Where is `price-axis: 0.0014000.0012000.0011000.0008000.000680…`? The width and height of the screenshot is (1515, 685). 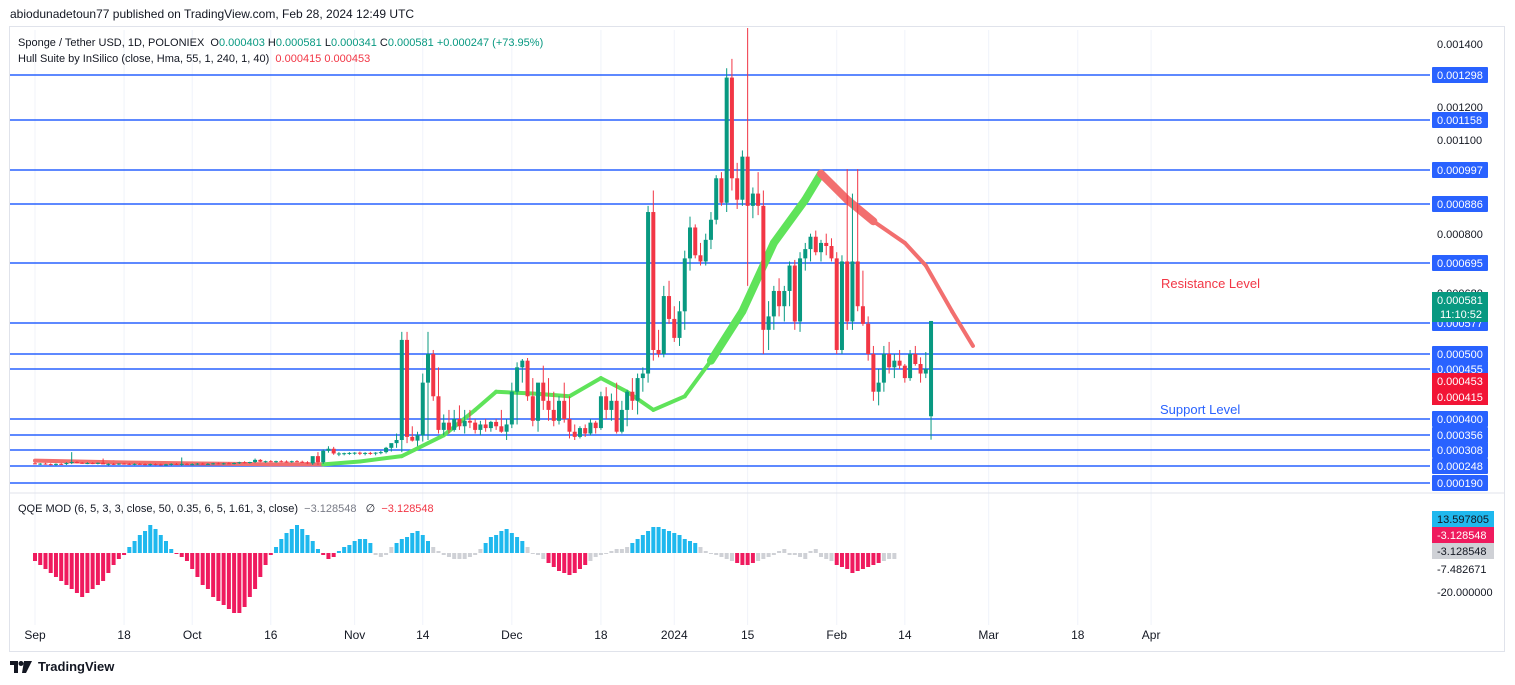
price-axis: 0.0014000.0012000.0011000.0008000.000680… is located at coordinates (1463, 319).